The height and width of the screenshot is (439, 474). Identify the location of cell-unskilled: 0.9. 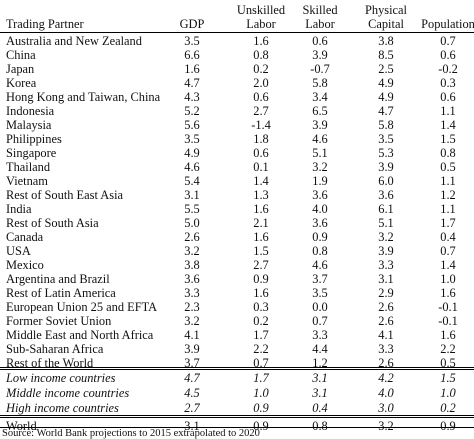
(261, 408).